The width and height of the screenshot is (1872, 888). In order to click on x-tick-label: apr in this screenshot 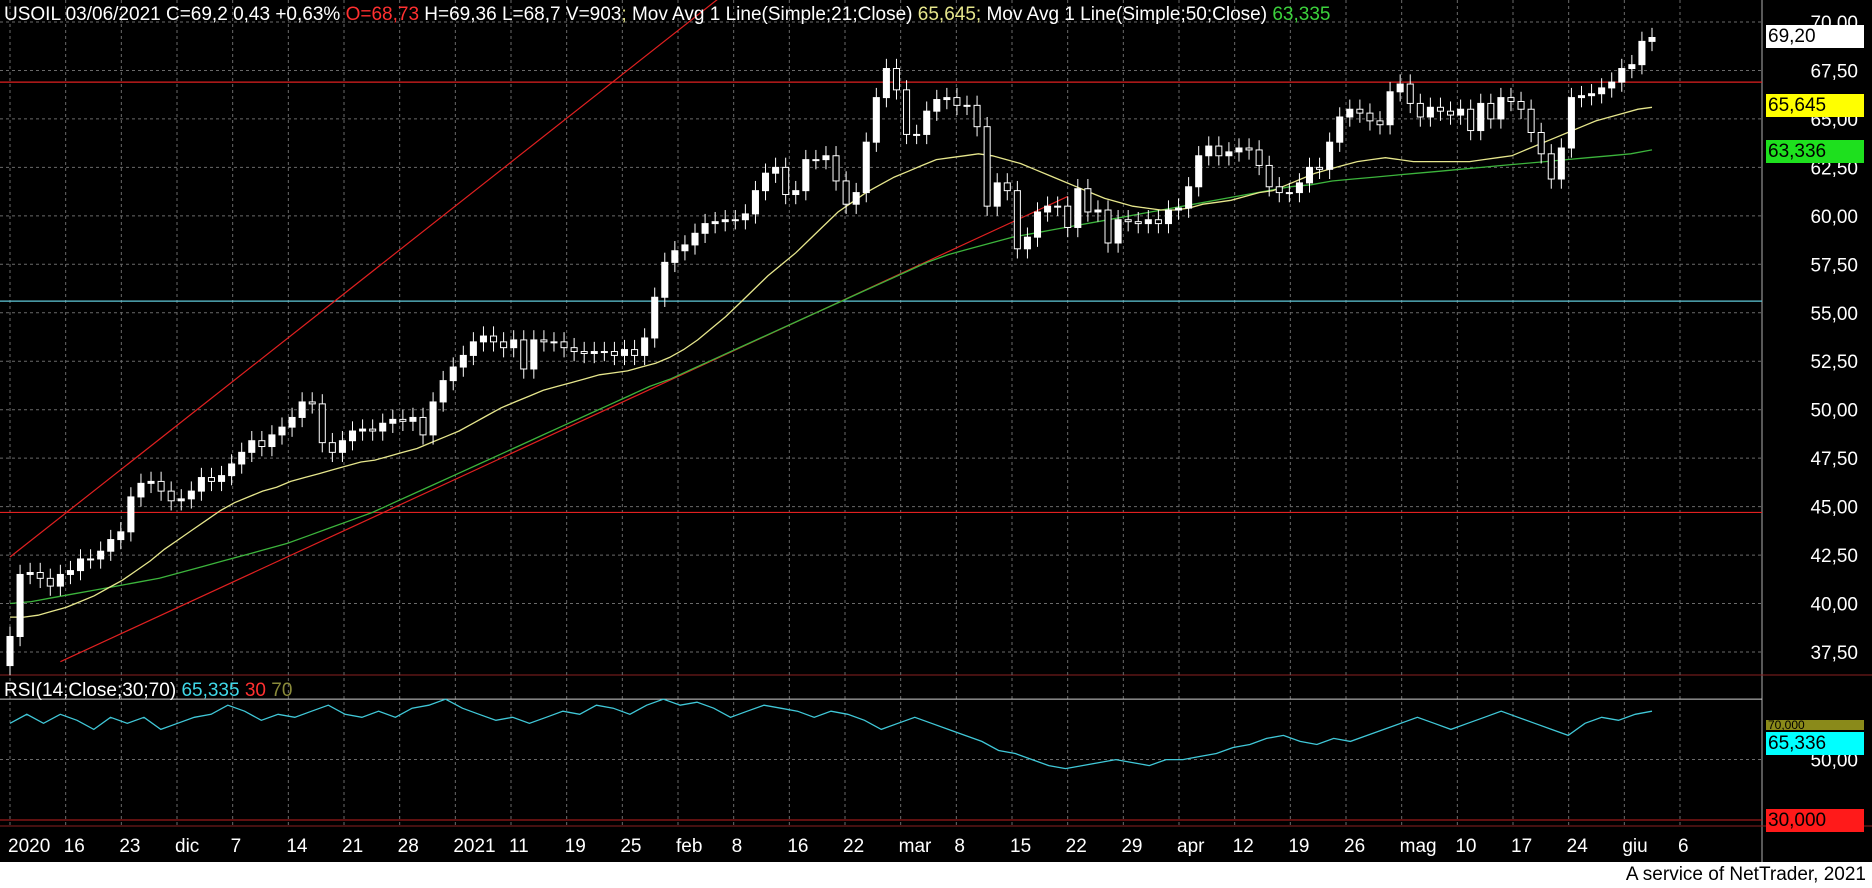, I will do `click(1191, 846)`.